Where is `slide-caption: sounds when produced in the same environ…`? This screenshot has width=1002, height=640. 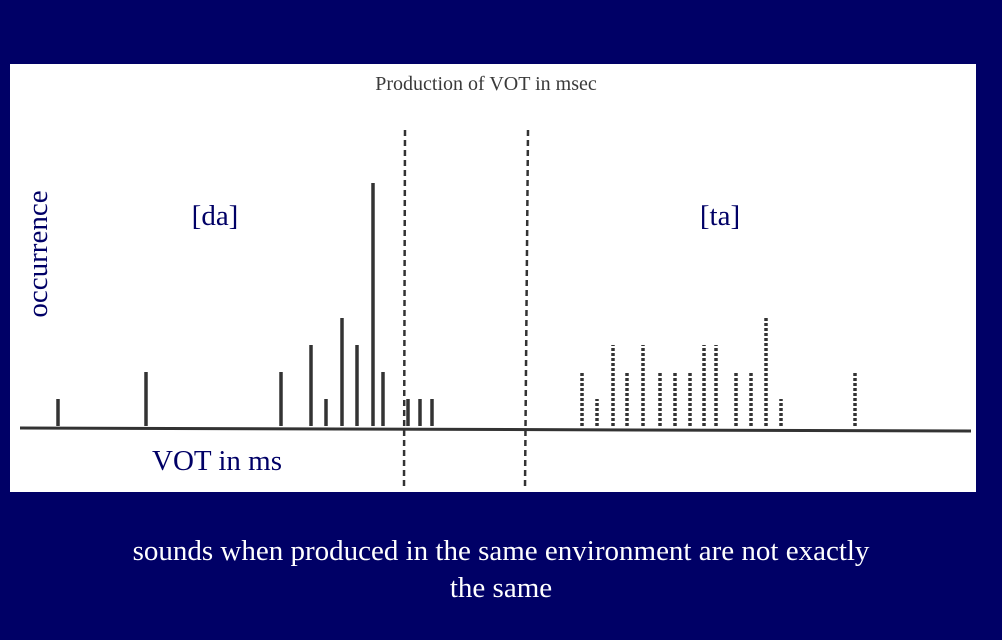 slide-caption: sounds when produced in the same environ… is located at coordinates (501, 570).